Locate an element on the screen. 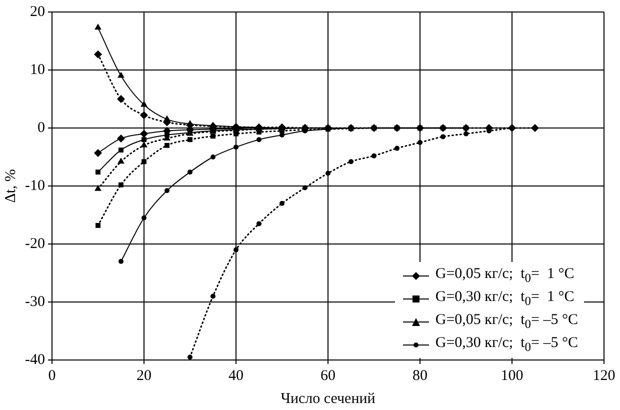 This screenshot has height=410, width=620. x-tick-label: 80 is located at coordinates (420, 376).